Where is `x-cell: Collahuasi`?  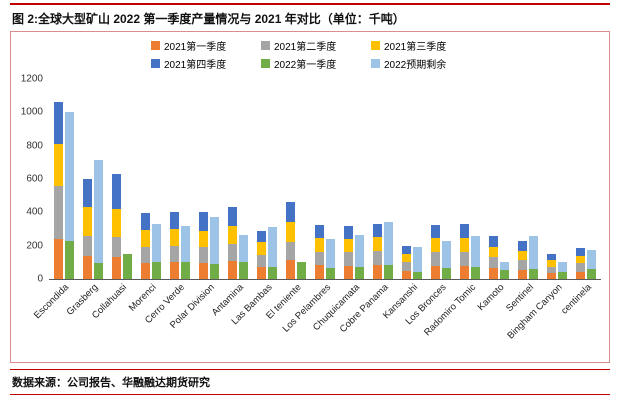
x-cell: Collahuasi is located at coordinates (113, 320).